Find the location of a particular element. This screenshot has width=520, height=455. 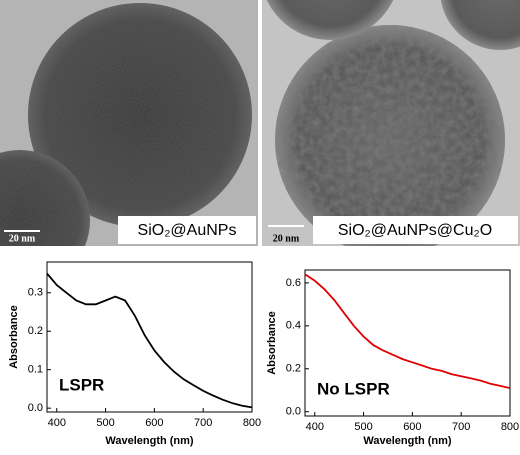

panel-label: SiO₂@AuNPs is located at coordinates (187, 230).